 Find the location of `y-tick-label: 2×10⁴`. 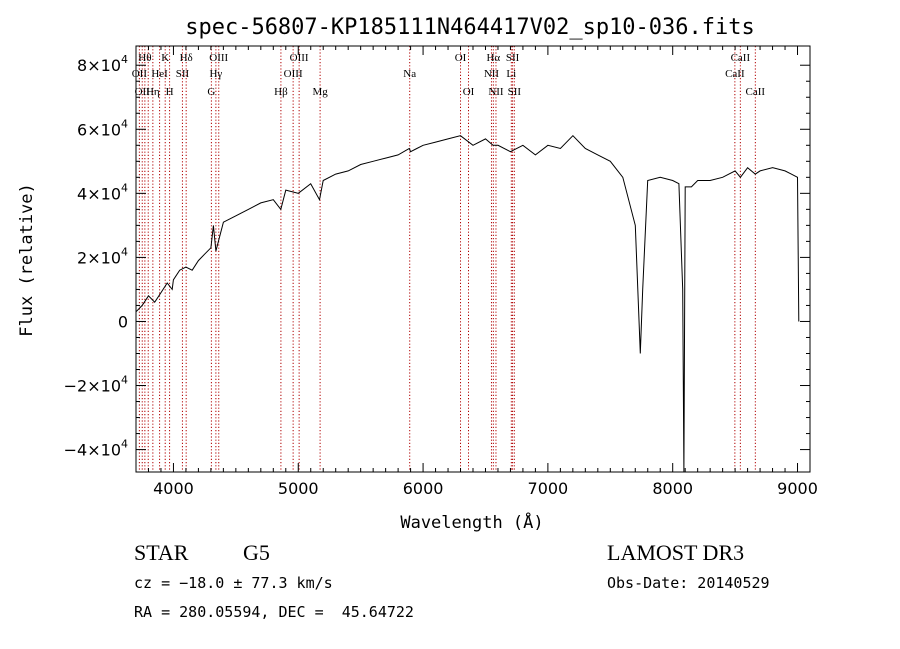

y-tick-label: 2×10⁴ is located at coordinates (102, 256).